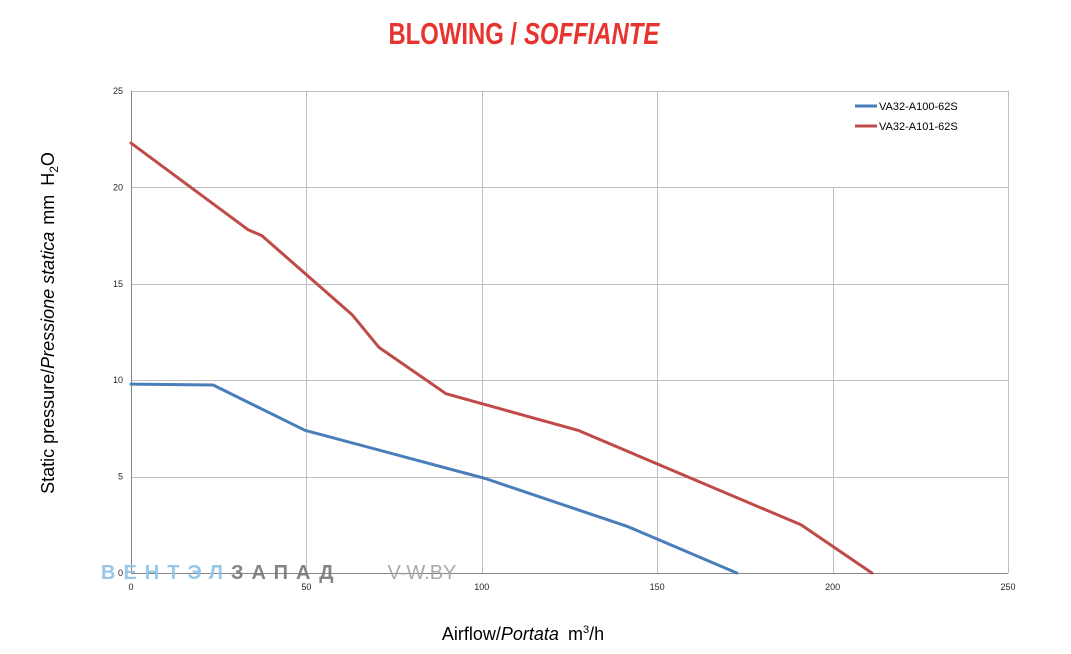 This screenshot has height=654, width=1071. What do you see at coordinates (118, 284) in the screenshot?
I see `y-tick-label-15: 15` at bounding box center [118, 284].